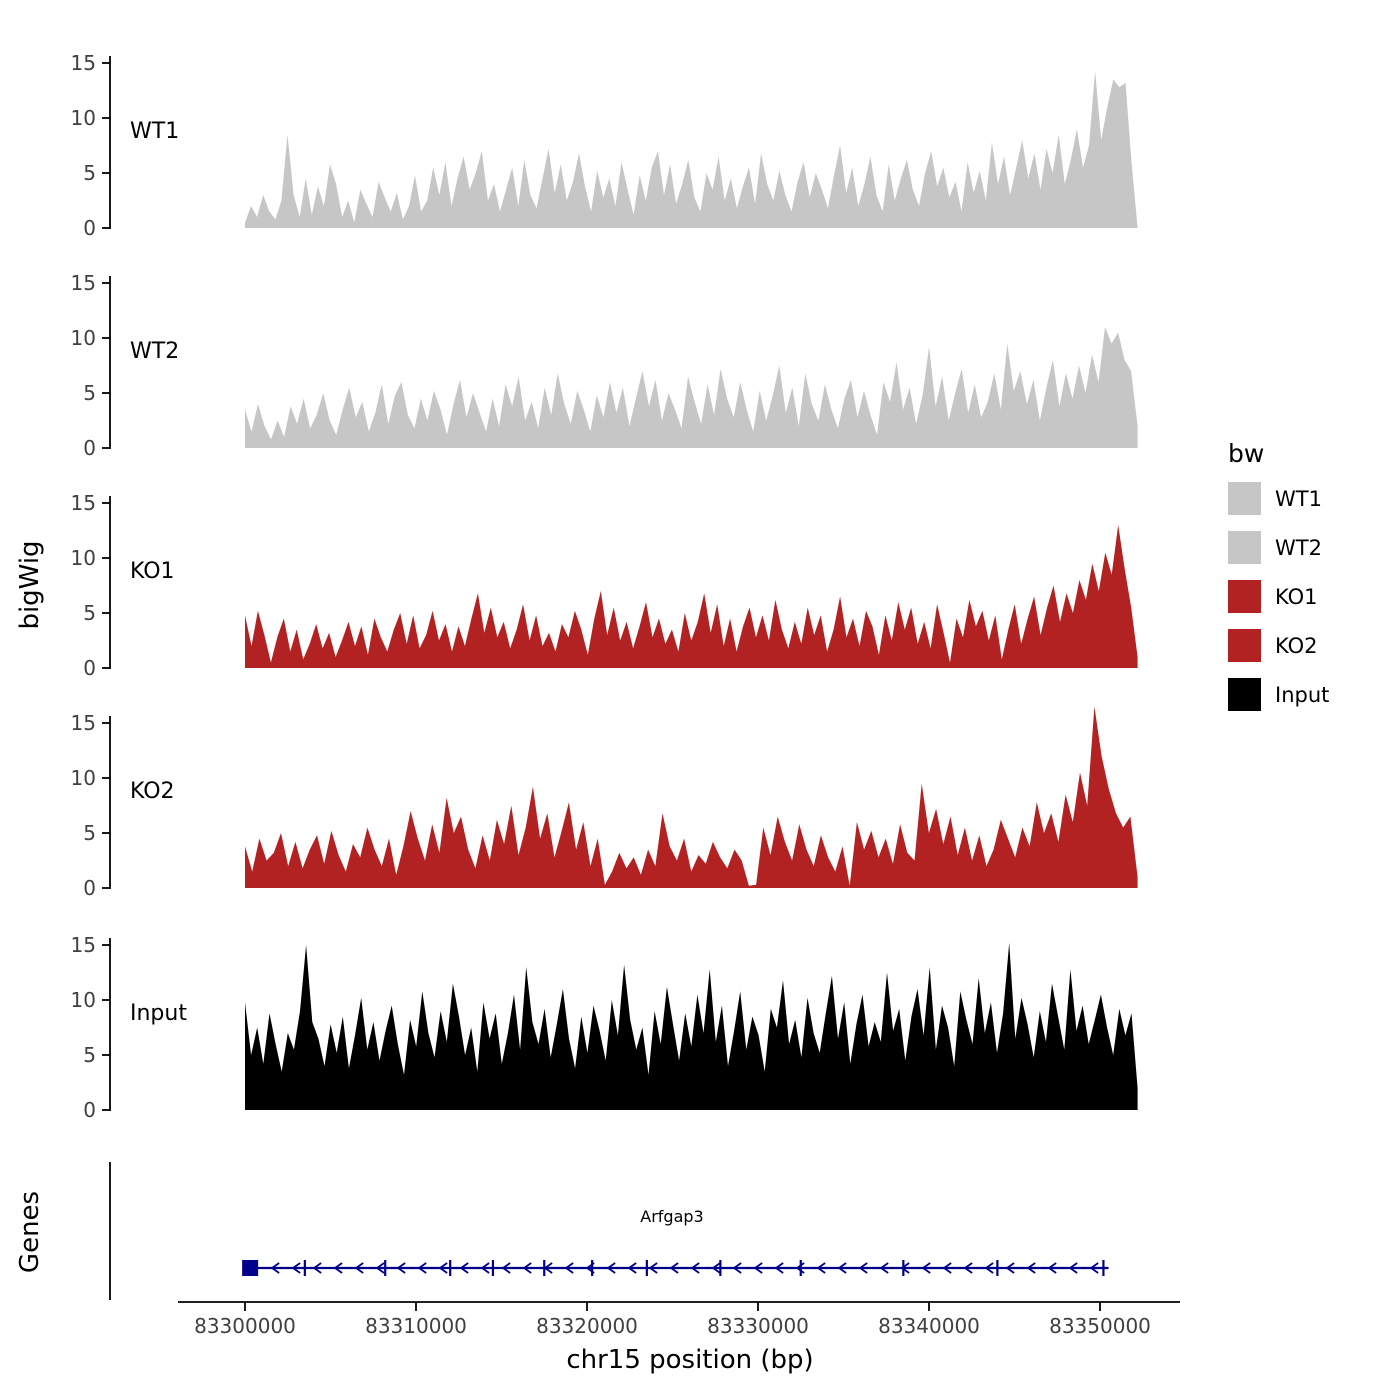 Image resolution: width=1400 pixels, height=1400 pixels. What do you see at coordinates (1298, 499) in the screenshot?
I see `legend-label-wt1: WT1` at bounding box center [1298, 499].